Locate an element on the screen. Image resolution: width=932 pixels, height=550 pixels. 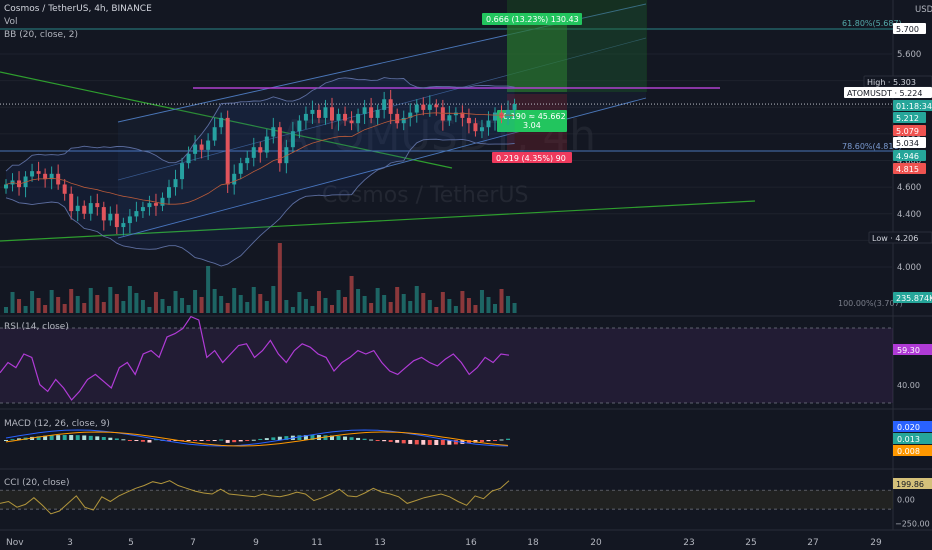
rsi-label: RSI (14, close) is located at coordinates (36, 327).